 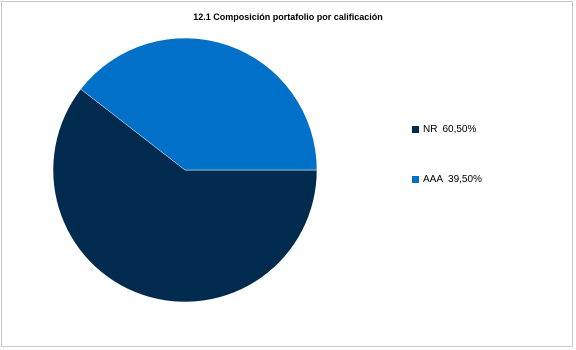 What do you see at coordinates (459, 129) in the screenshot?
I see `legend-value-nr: 60,50%` at bounding box center [459, 129].